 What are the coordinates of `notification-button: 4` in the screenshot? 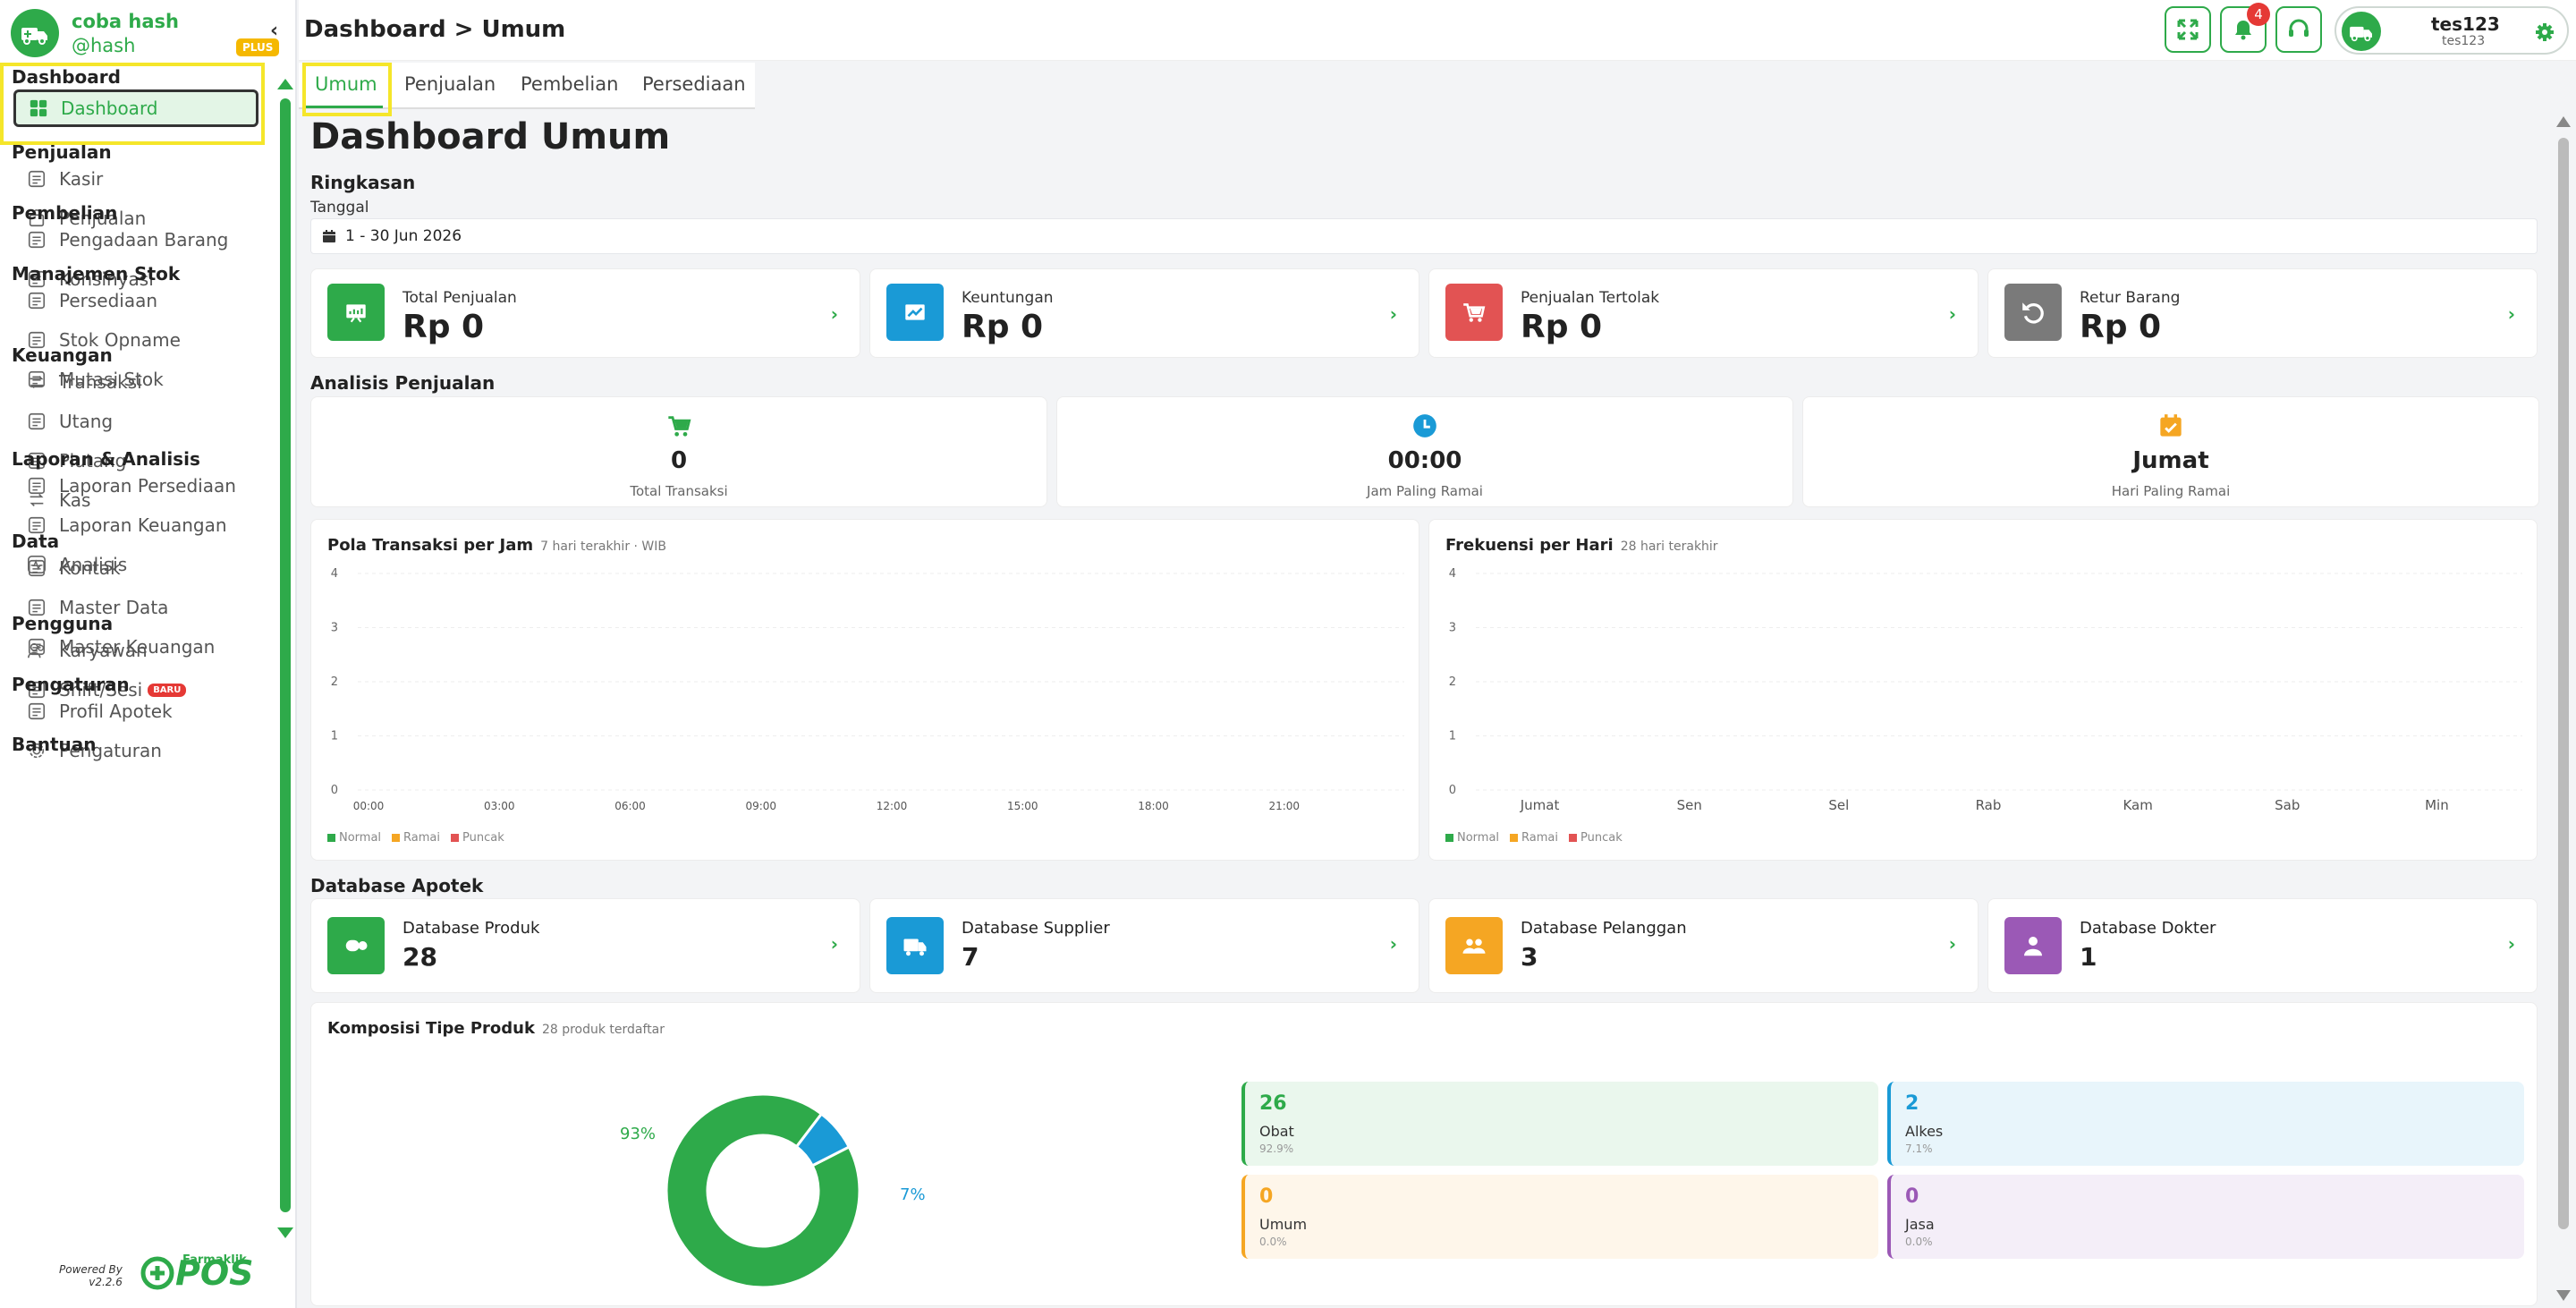 It's located at (2245, 28).